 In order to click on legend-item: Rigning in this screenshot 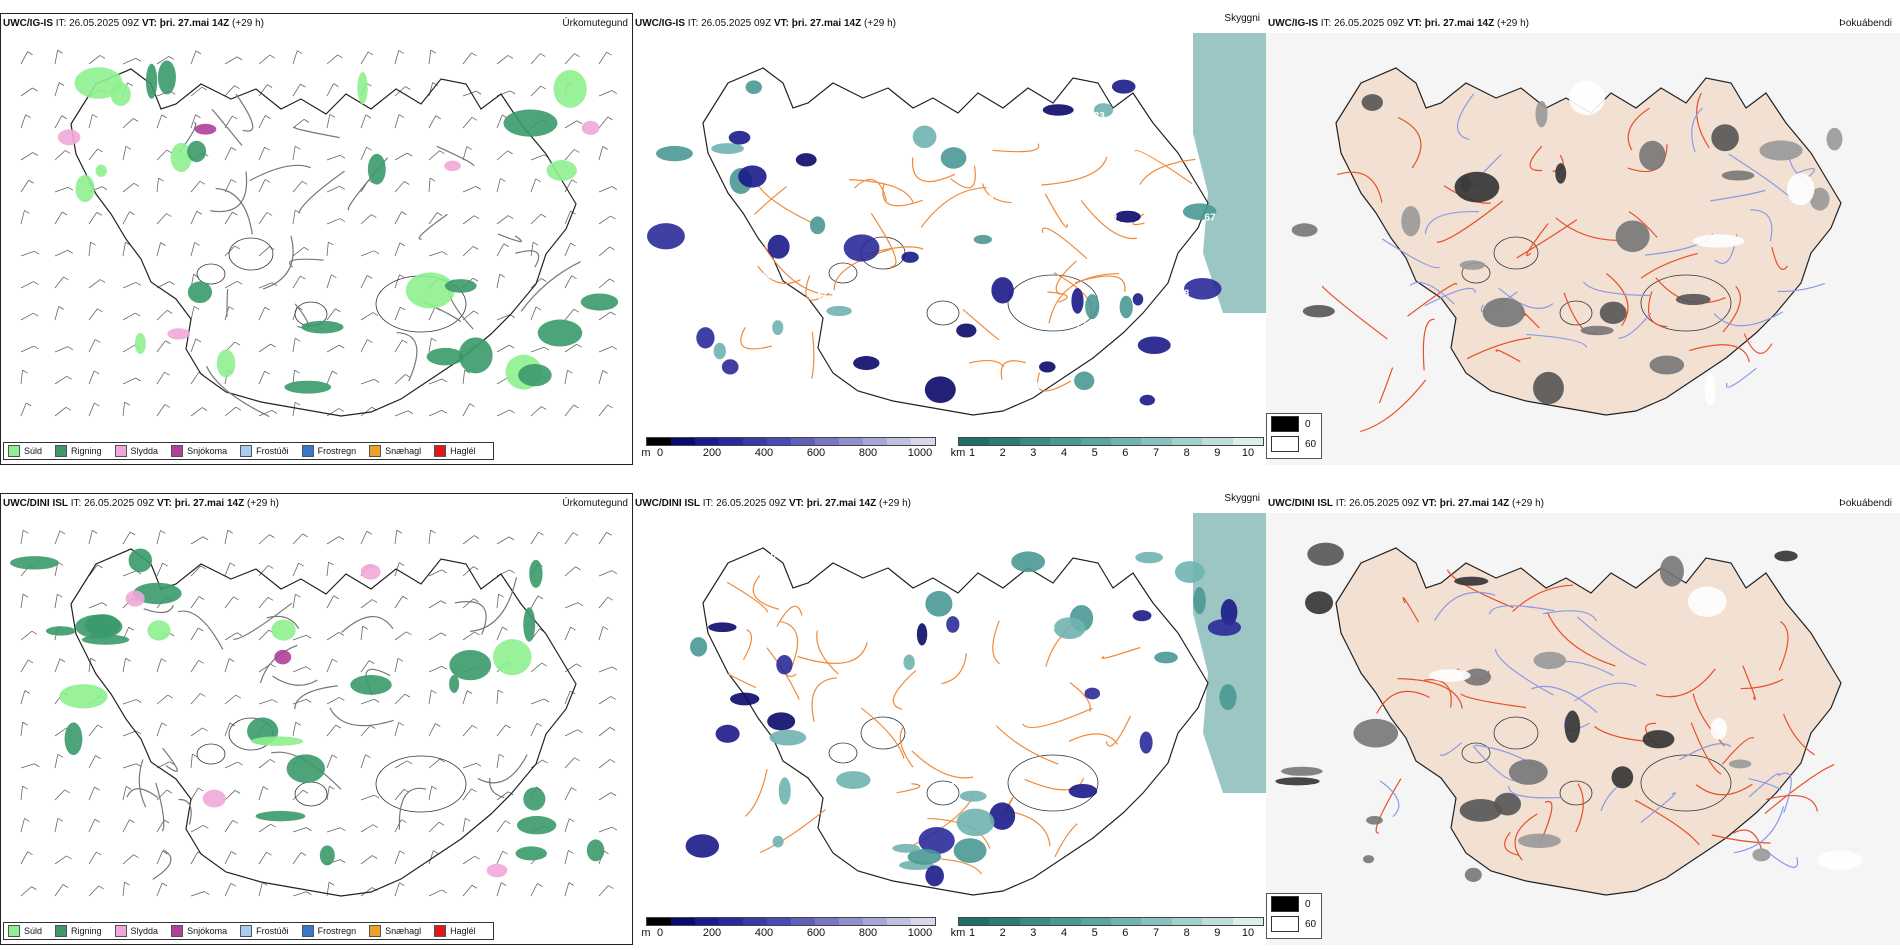, I will do `click(78, 451)`.